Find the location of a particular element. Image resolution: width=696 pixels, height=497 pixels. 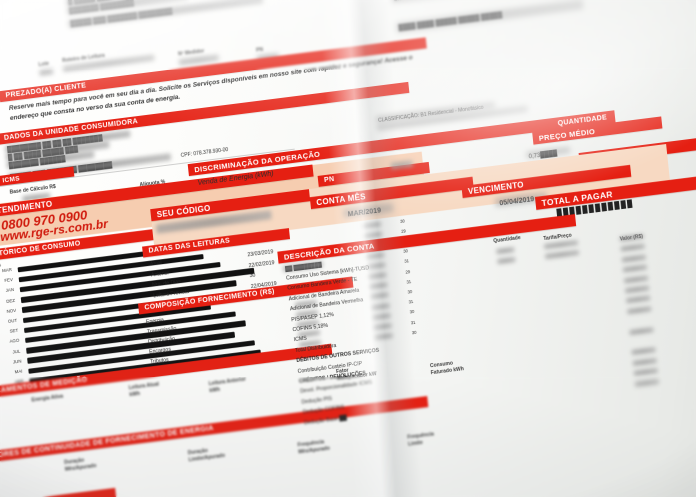

descricao-row-label: ICMS is located at coordinates (300, 340).